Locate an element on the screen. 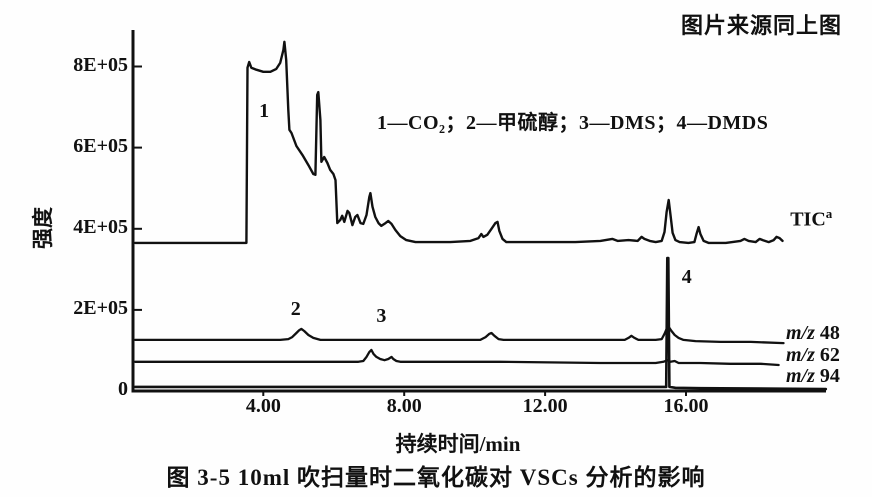 The width and height of the screenshot is (872, 497). tic-superscript: a is located at coordinates (829, 213).